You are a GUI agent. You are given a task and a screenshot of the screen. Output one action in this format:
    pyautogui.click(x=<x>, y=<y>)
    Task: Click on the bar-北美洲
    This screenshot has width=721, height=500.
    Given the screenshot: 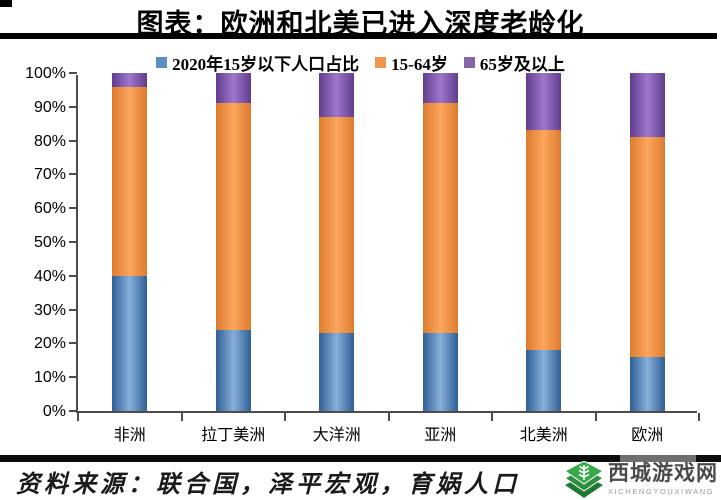 What is the action you would take?
    pyautogui.click(x=544, y=242)
    